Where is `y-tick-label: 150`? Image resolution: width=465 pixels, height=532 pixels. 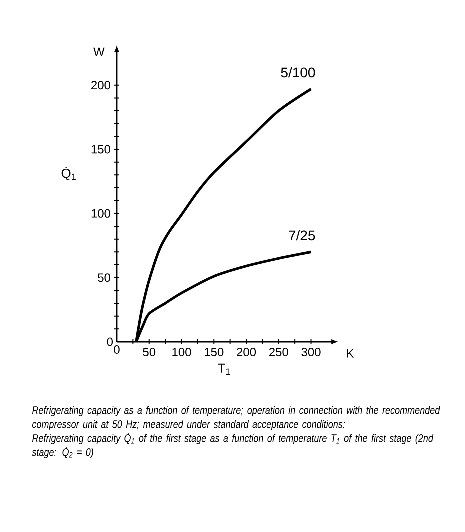 y-tick-label: 150 is located at coordinates (101, 149).